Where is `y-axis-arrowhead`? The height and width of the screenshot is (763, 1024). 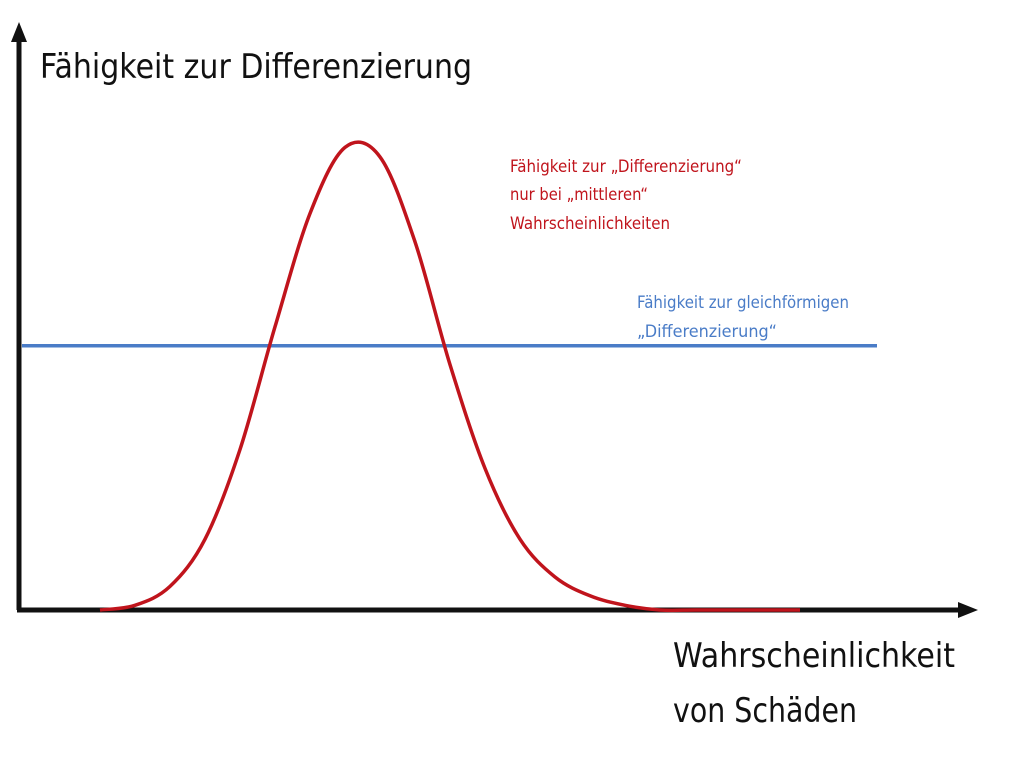
y-axis-arrowhead is located at coordinates (19, 32).